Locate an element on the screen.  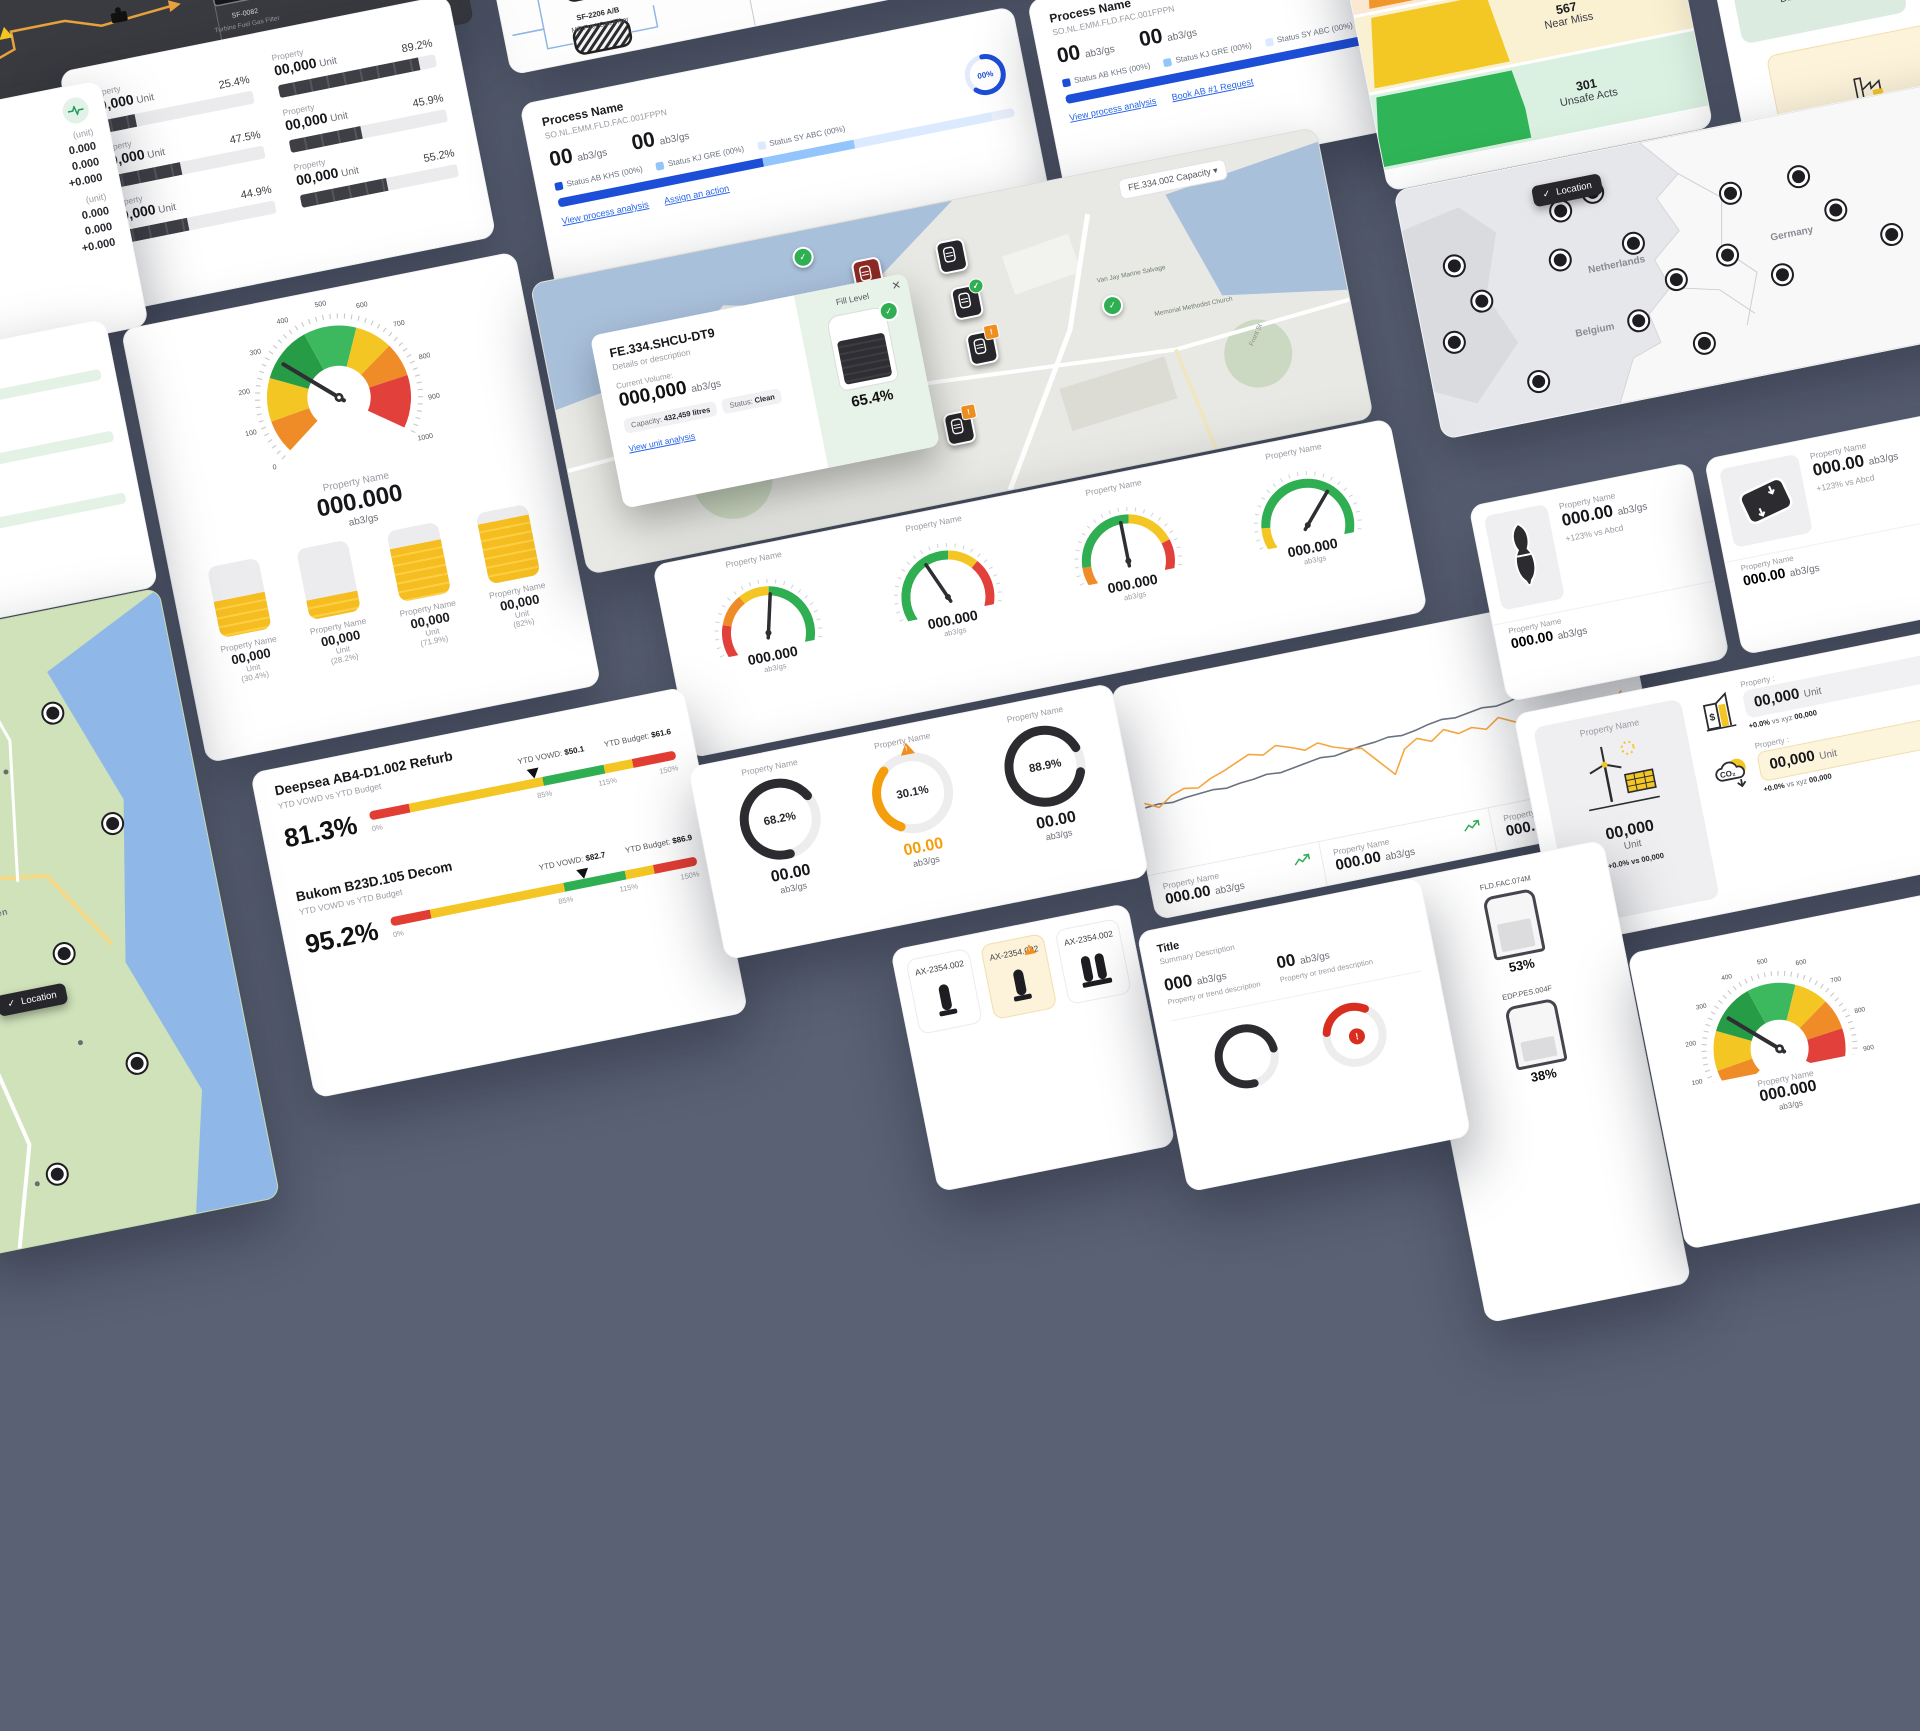
finance-icon: $ is located at coordinates (1719, 711).